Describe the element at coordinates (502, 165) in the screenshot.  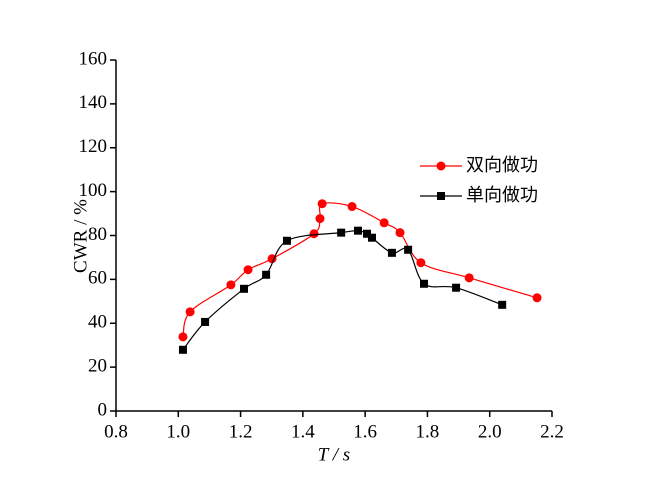
I see `legend-label: 双向做功` at that location.